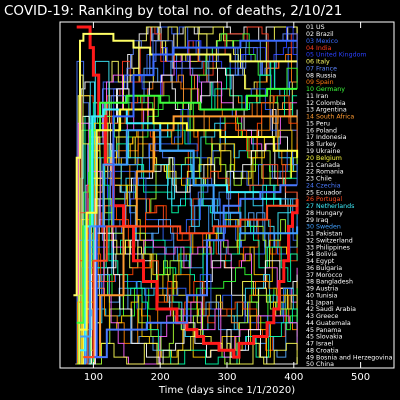 The width and height of the screenshot is (400, 400). What do you see at coordinates (320, 82) in the screenshot?
I see `rank-label-09: 09 Spain` at bounding box center [320, 82].